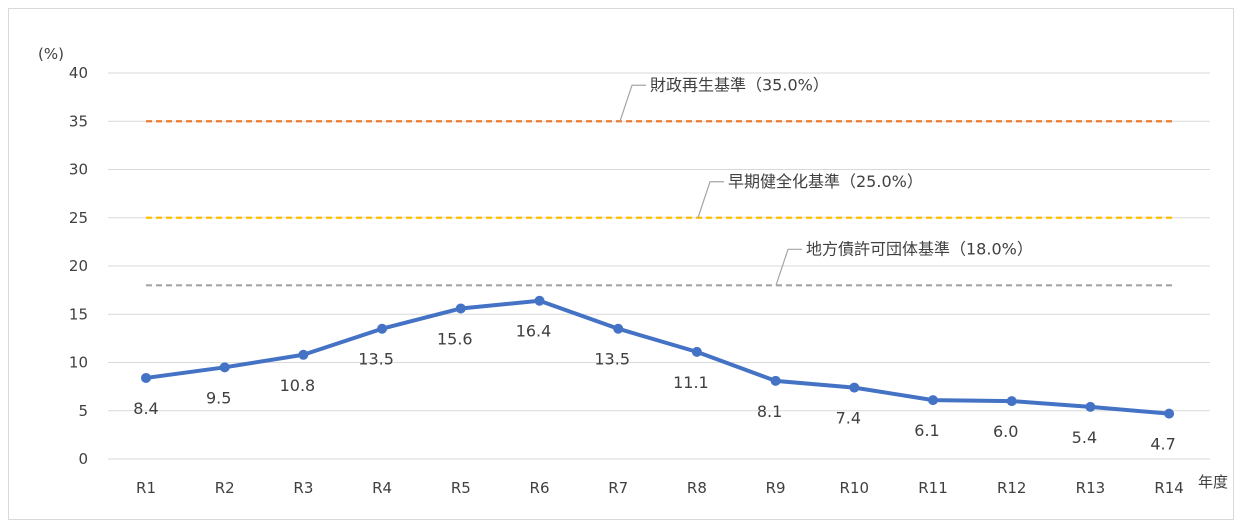 The width and height of the screenshot is (1236, 522). Describe the element at coordinates (51, 54) in the screenshot. I see `y-axis-label: (%)` at that location.